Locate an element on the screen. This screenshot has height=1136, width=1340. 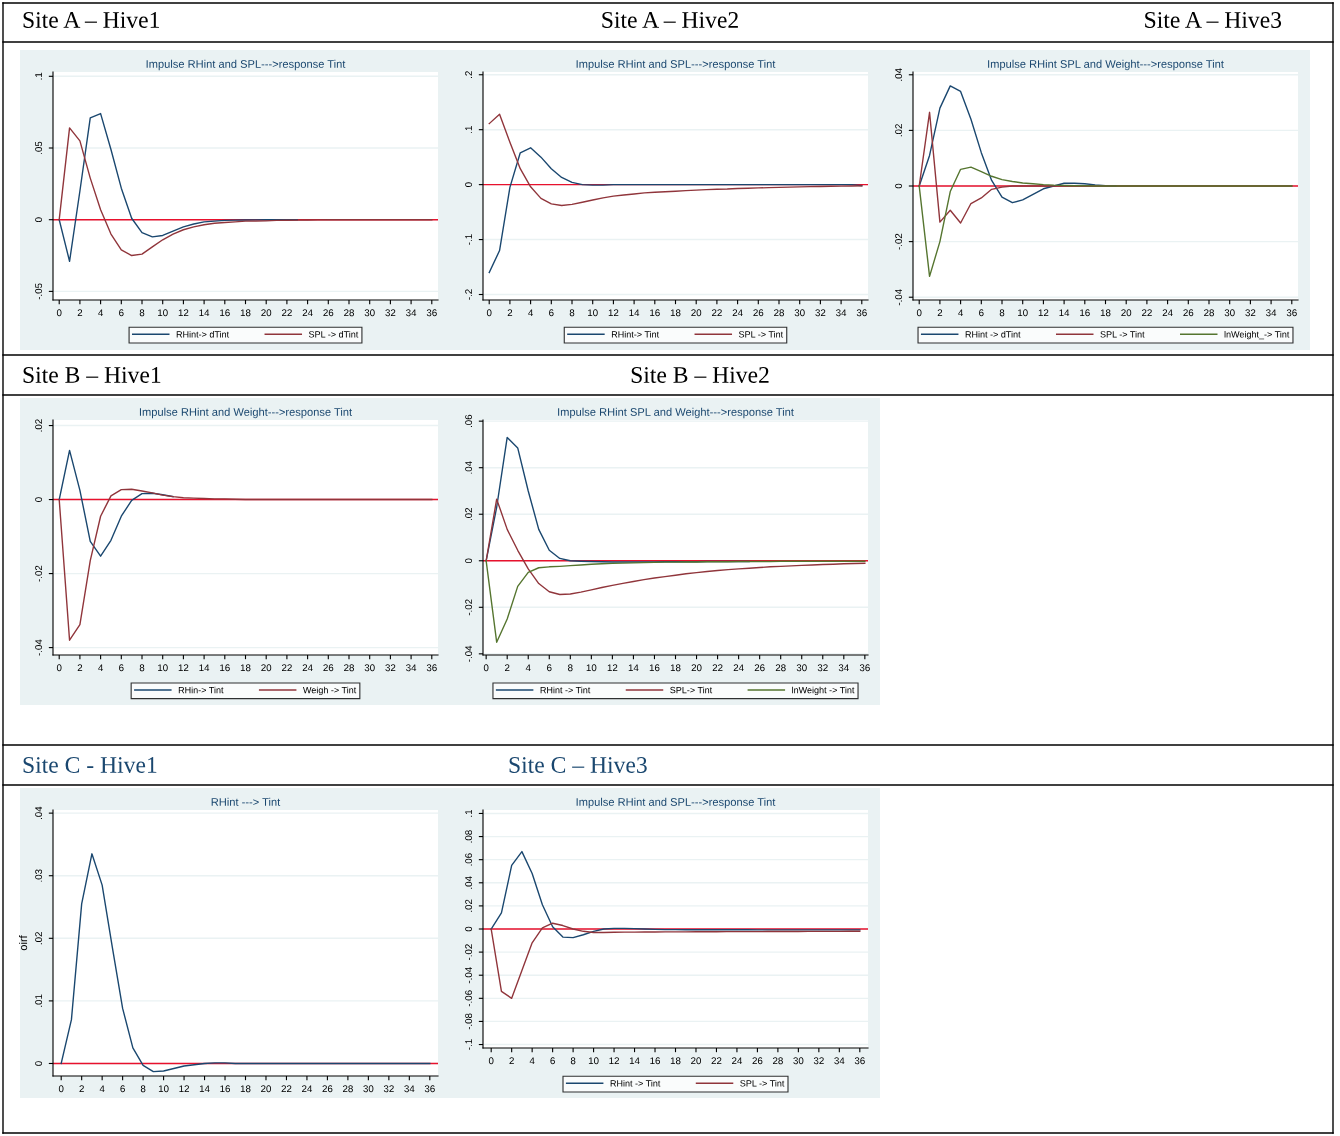
y-tick-label: -.05 is located at coordinates (39, 291).